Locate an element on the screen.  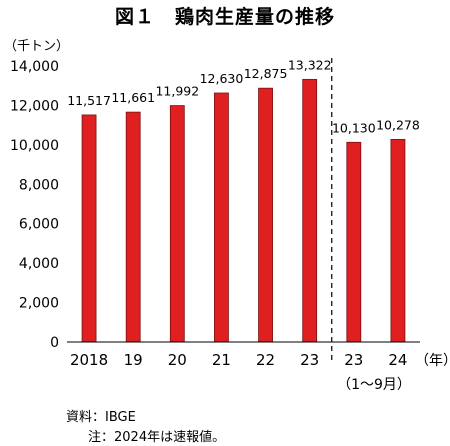
x-tick-label: 20 is located at coordinates (177, 360).